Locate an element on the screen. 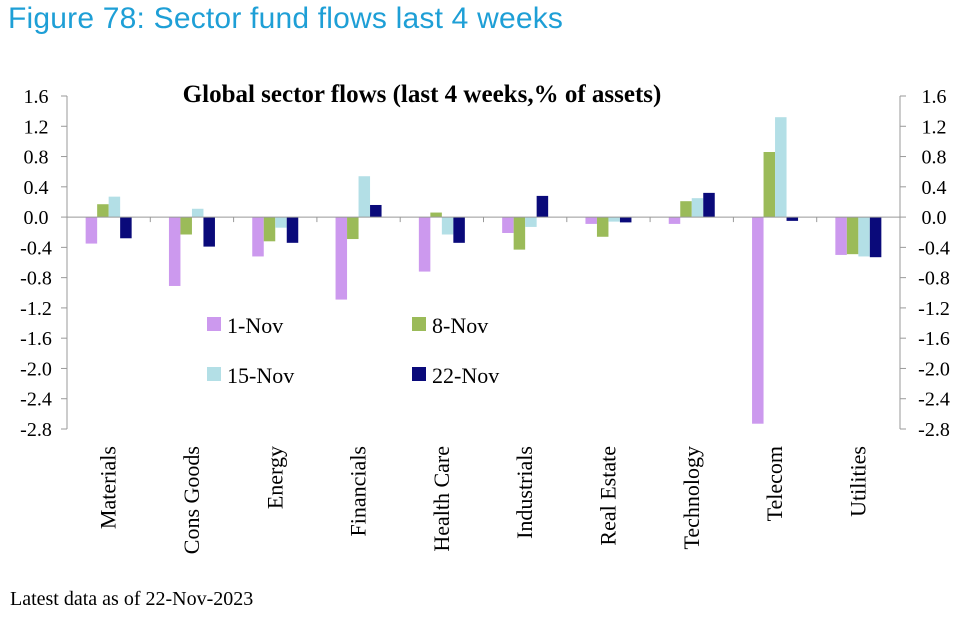 The height and width of the screenshot is (632, 976). right-tick-label: -2.4 is located at coordinates (934, 400).